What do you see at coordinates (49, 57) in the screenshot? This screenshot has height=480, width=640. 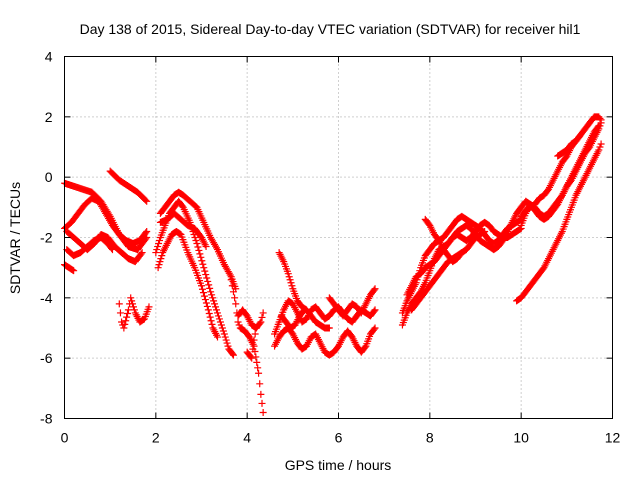 I see `y-tick-label: 4` at bounding box center [49, 57].